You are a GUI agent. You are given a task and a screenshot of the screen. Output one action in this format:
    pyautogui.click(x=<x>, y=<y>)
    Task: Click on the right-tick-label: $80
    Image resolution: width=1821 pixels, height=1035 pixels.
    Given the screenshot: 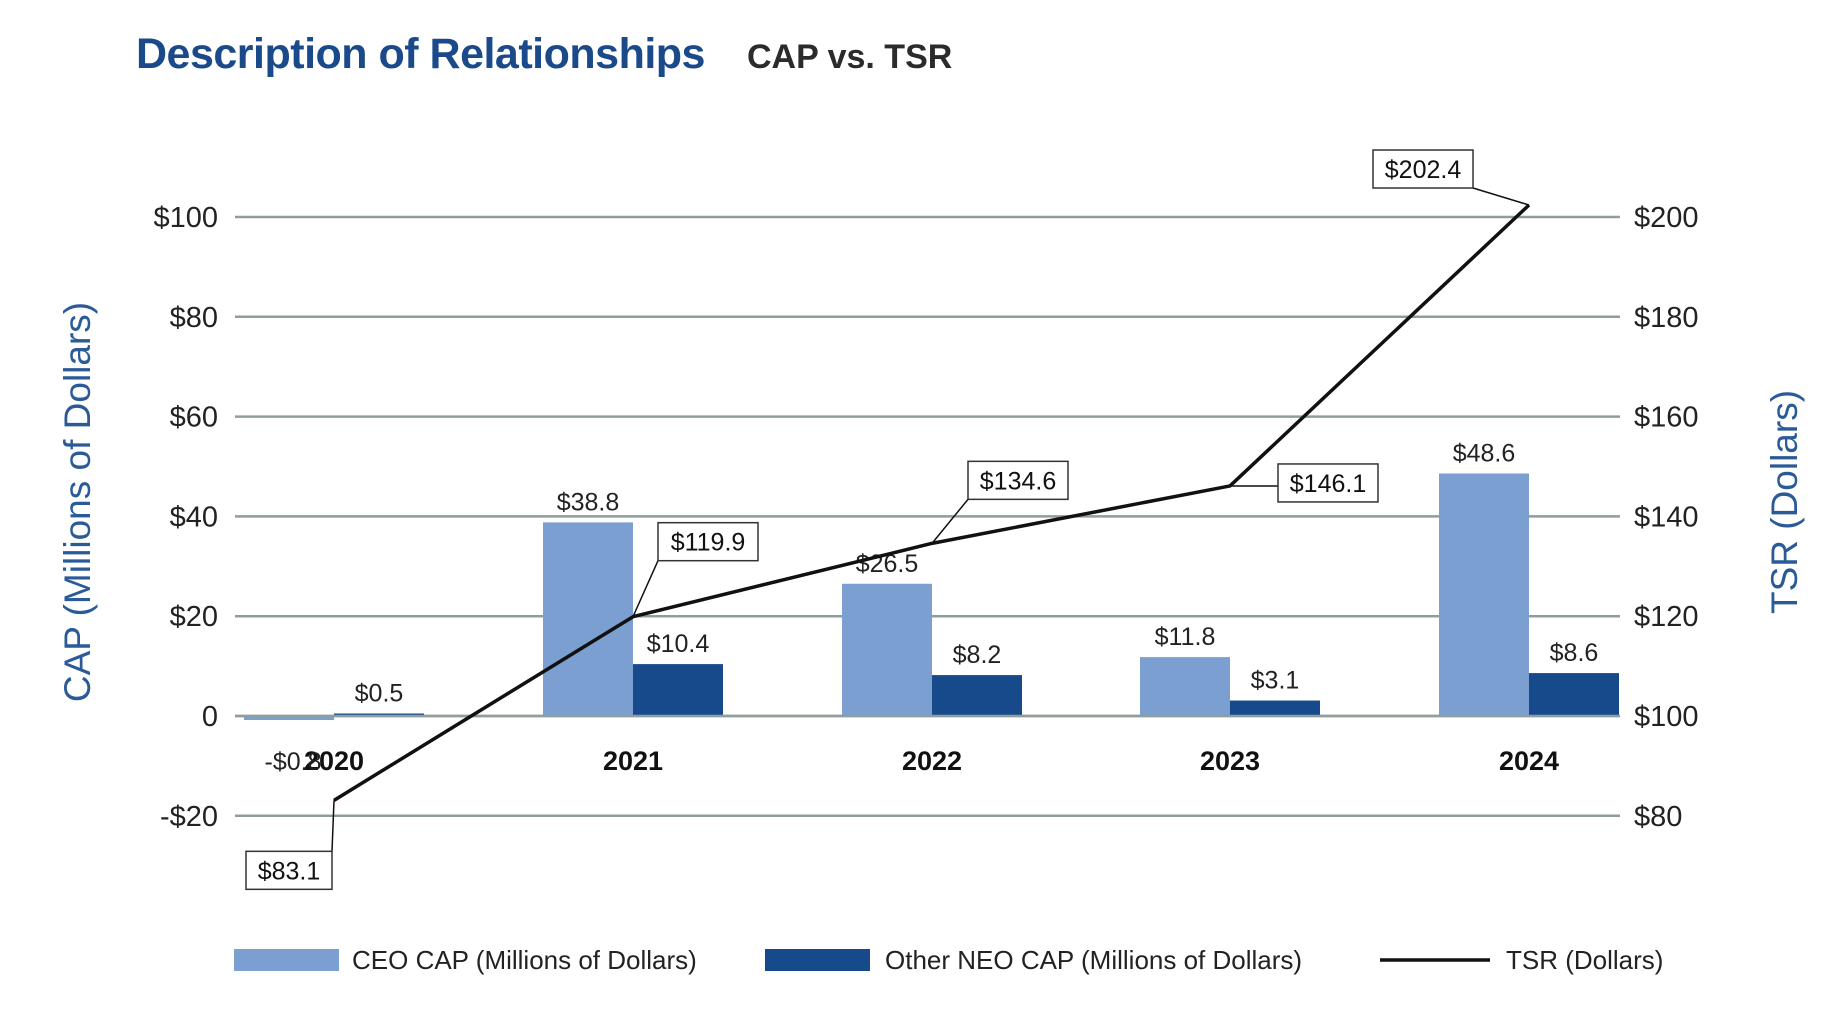 What is the action you would take?
    pyautogui.click(x=1658, y=817)
    